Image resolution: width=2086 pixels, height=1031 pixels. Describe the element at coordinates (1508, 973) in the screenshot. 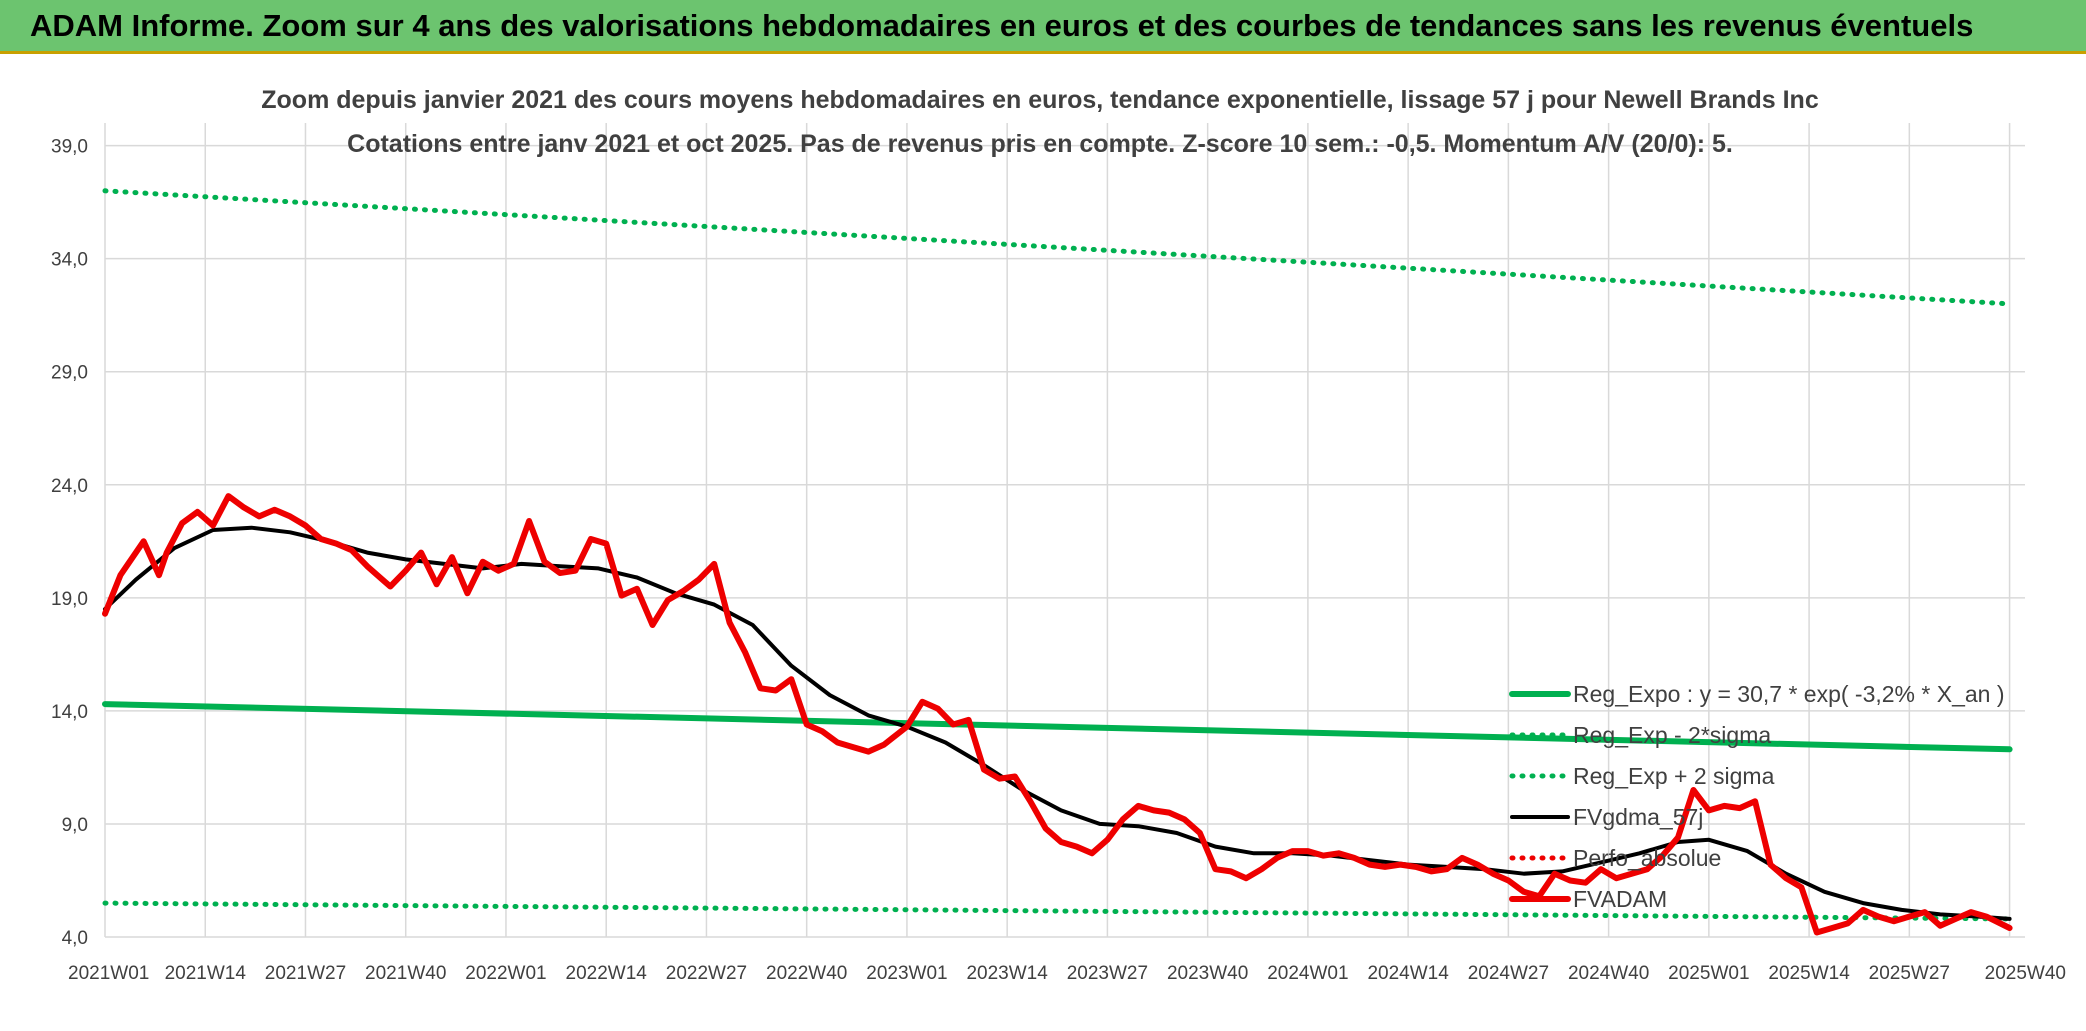

I see `x-tick-label: 2024W27` at that location.